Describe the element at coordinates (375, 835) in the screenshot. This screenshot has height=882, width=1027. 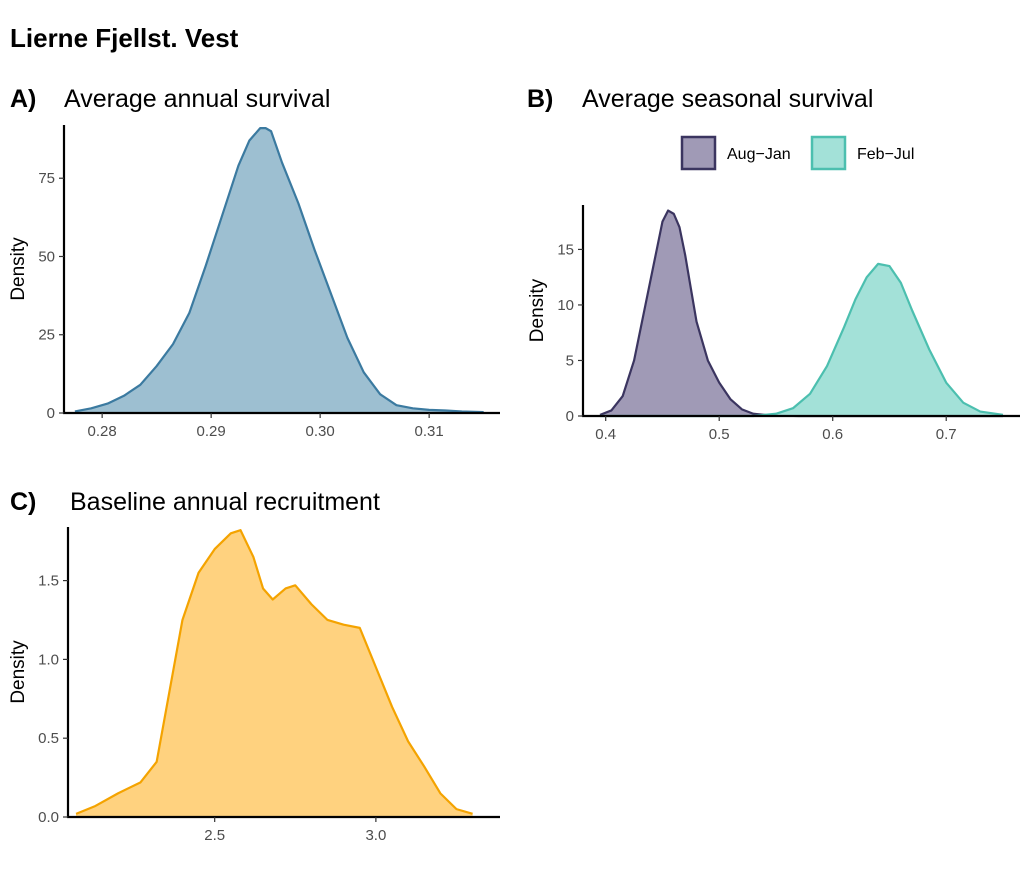
I see `x-tick-label: 3.0` at that location.